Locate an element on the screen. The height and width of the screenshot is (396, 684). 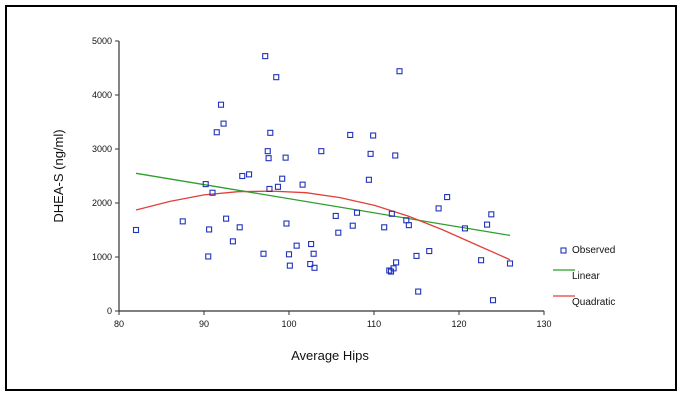
y-tick-label: 4000 is located at coordinates (102, 95).